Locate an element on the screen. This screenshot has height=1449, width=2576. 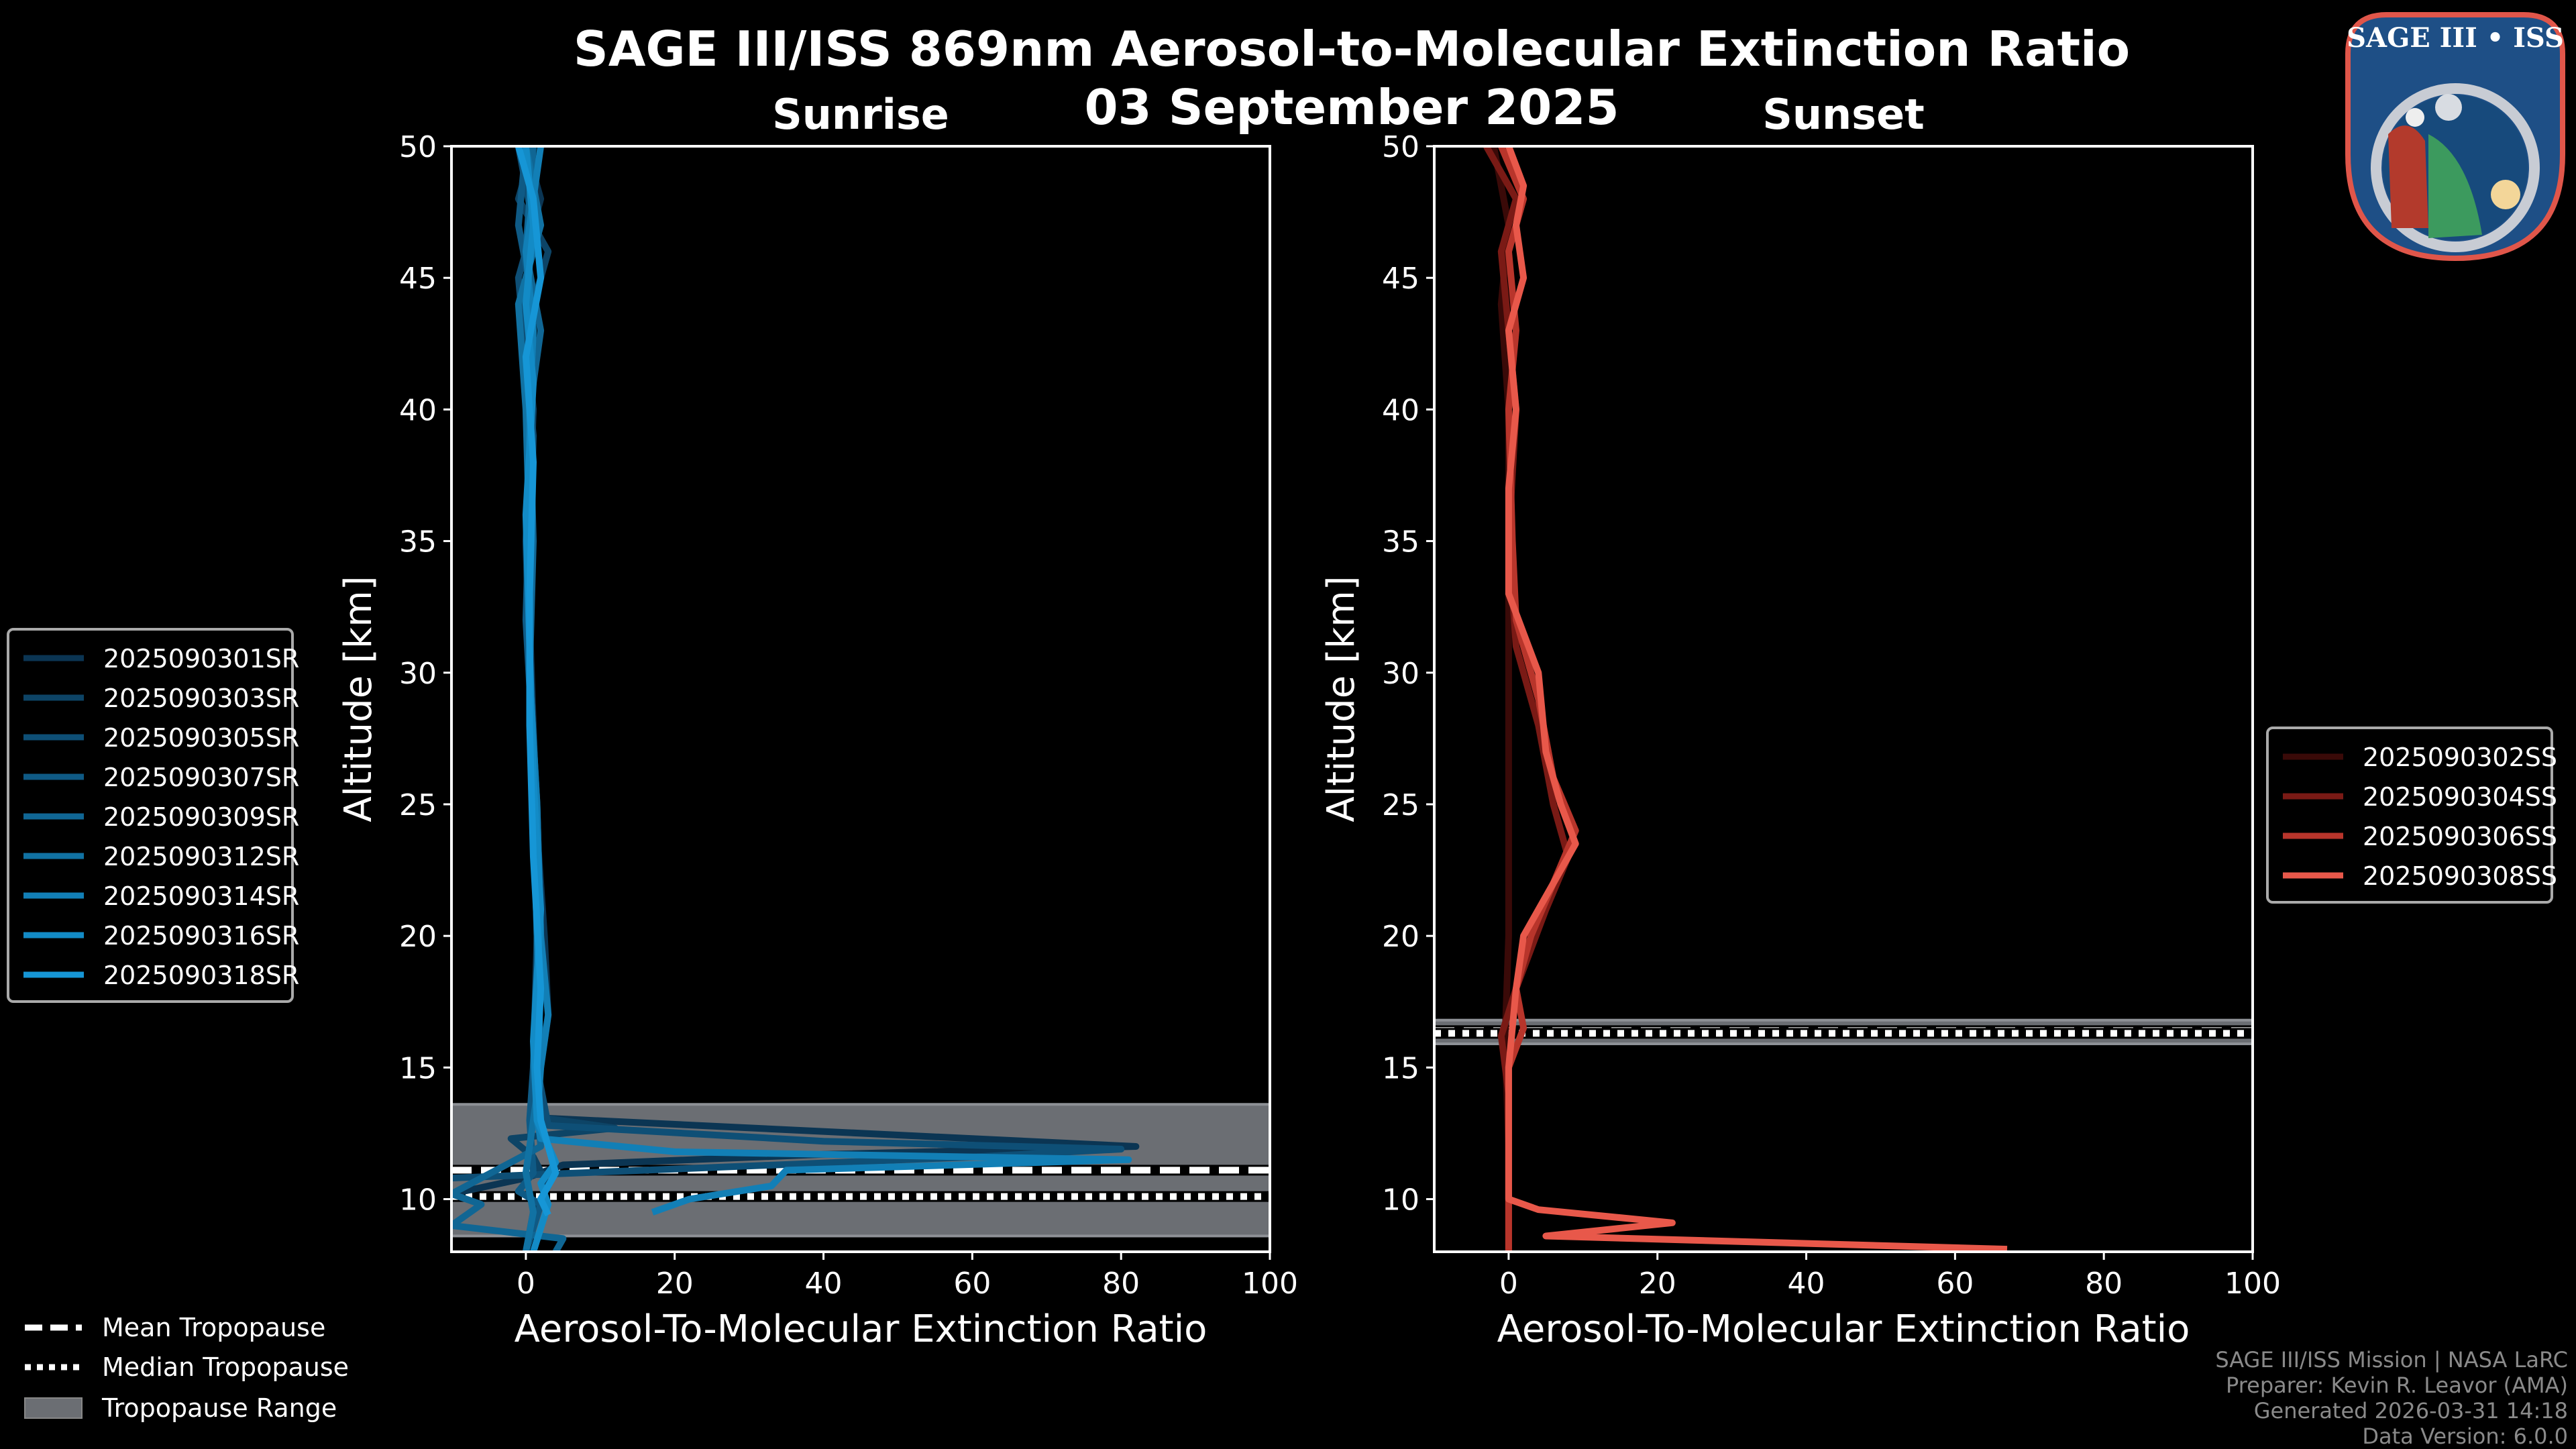
legend-label: 2025090312SR is located at coordinates (201, 856).